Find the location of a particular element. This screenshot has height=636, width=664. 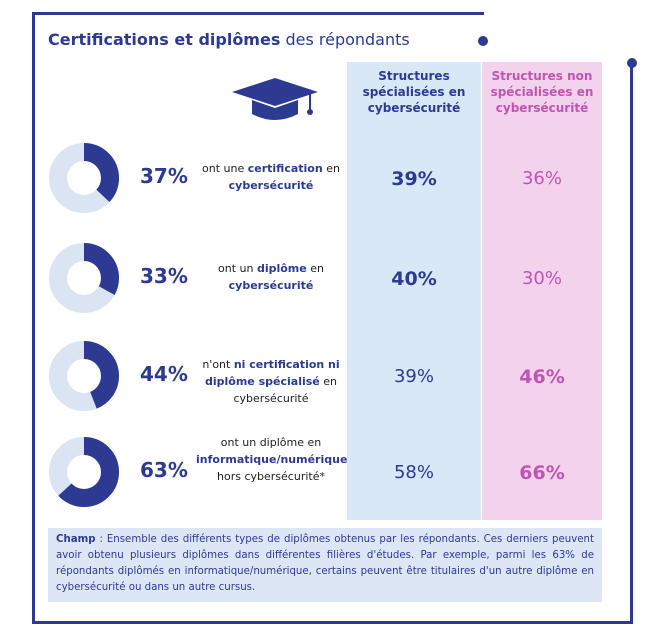

row-description: ont une certification en cybersécurité is located at coordinates (271, 177).